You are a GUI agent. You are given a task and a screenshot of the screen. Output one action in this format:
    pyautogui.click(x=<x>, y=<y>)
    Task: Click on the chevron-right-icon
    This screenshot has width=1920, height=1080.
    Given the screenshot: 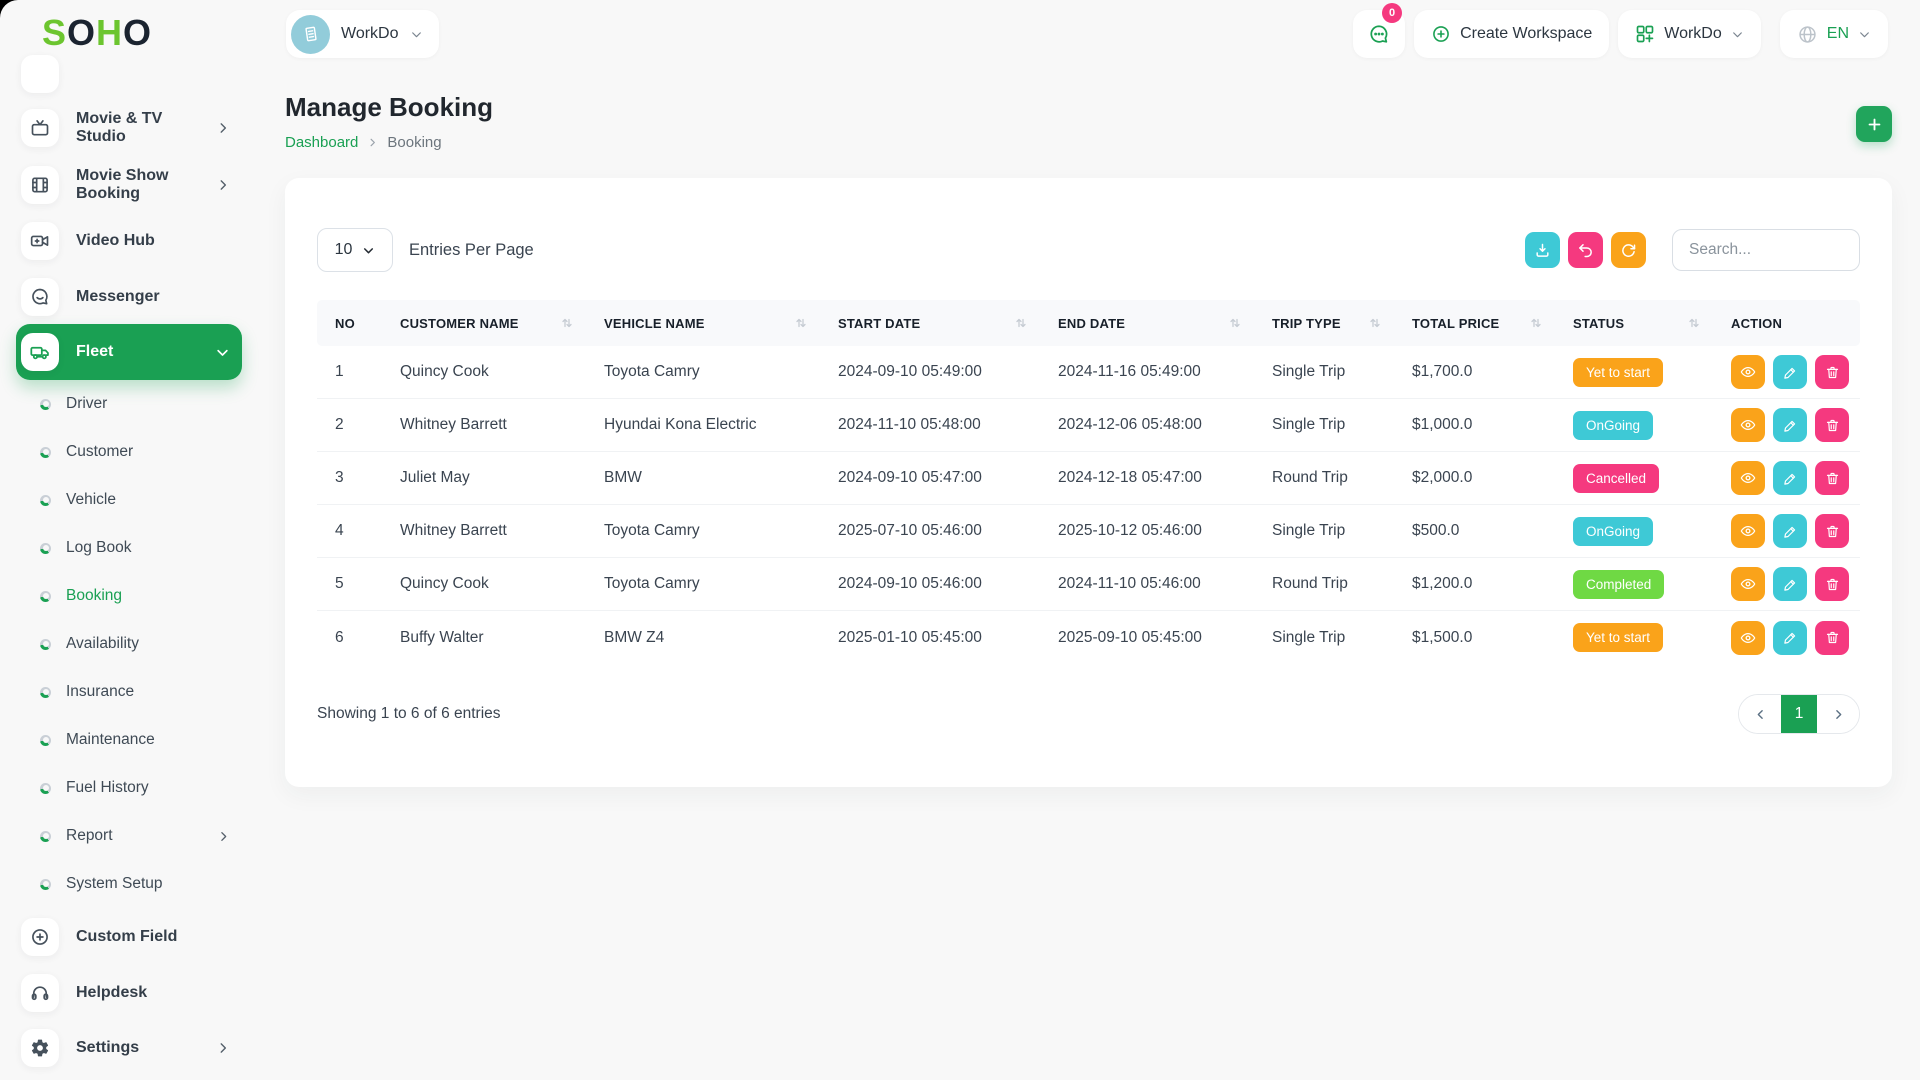 What is the action you would take?
    pyautogui.click(x=223, y=1048)
    